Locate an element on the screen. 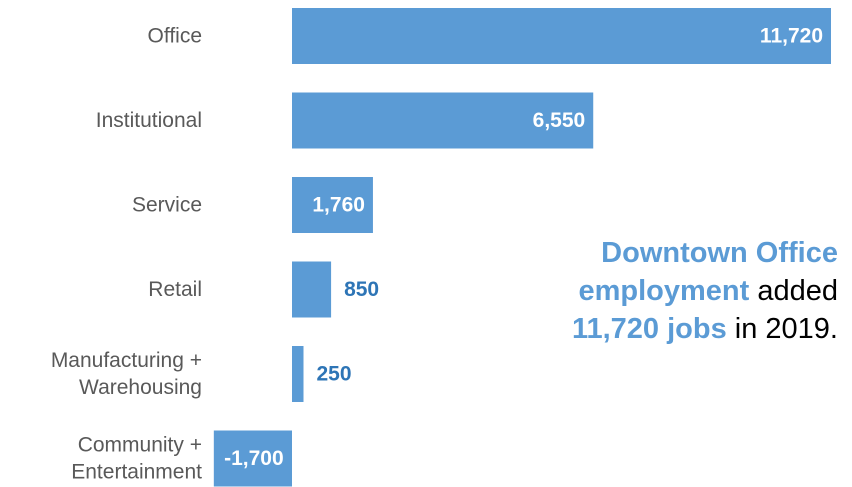  category-label-service: Service is located at coordinates (167, 205).